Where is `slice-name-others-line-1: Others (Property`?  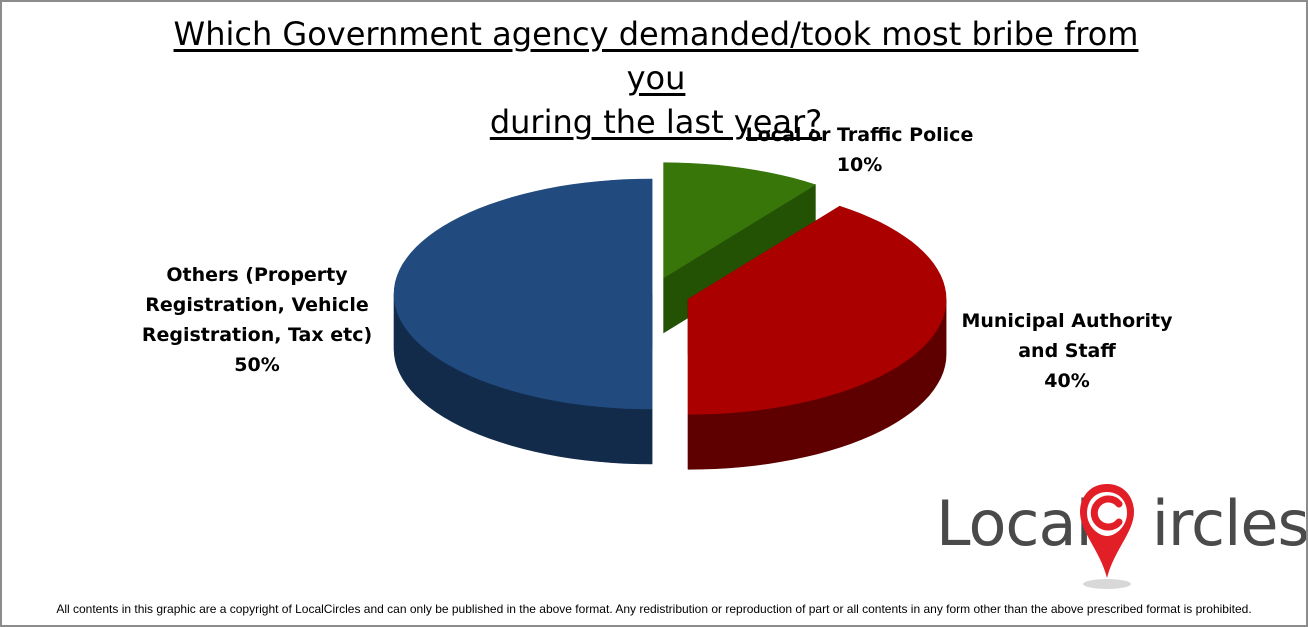
slice-name-others-line-1: Others (Property is located at coordinates (257, 275).